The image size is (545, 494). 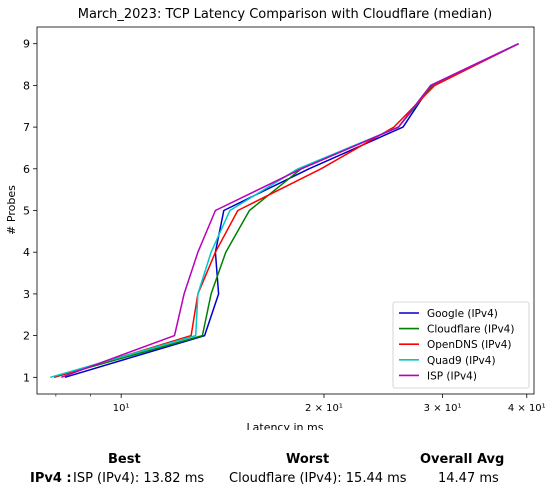 I want to click on legend-entry: Quad9 (IPv4), so click(x=461, y=361).